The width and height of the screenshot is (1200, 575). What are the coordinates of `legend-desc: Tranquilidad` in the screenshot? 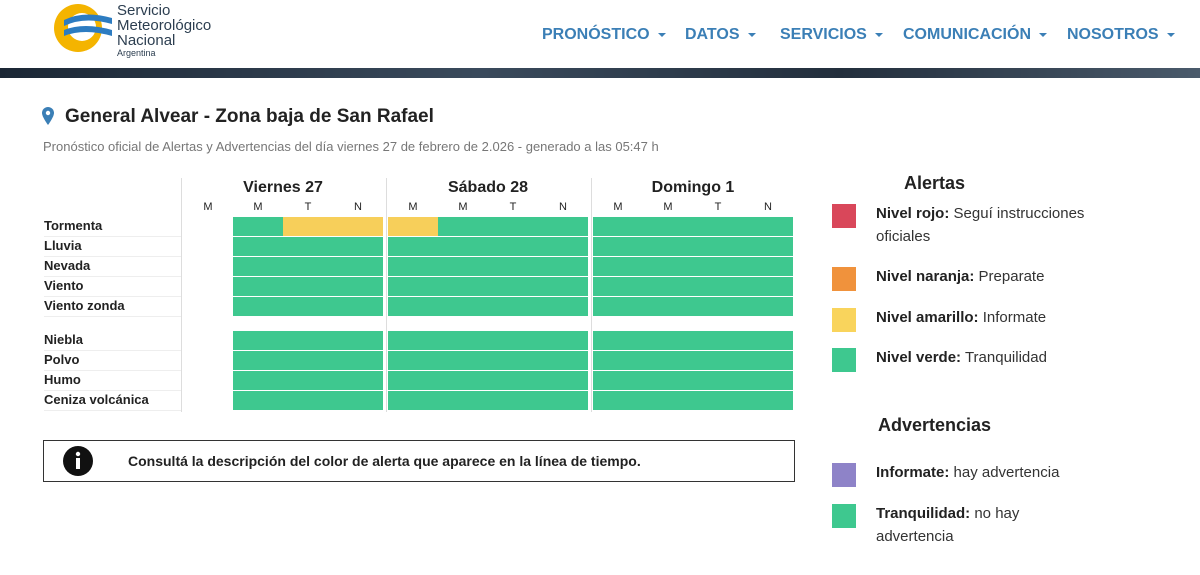 It's located at (1005, 357).